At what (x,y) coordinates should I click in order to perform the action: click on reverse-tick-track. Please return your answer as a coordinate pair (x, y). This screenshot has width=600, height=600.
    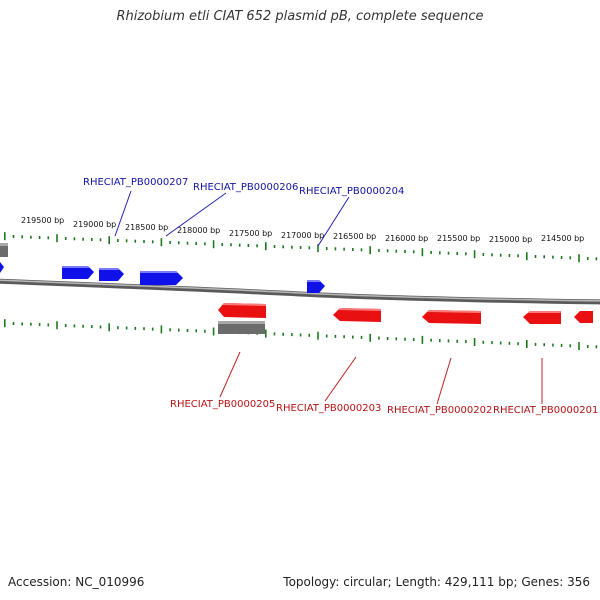
    Looking at the image, I should click on (301, 335).